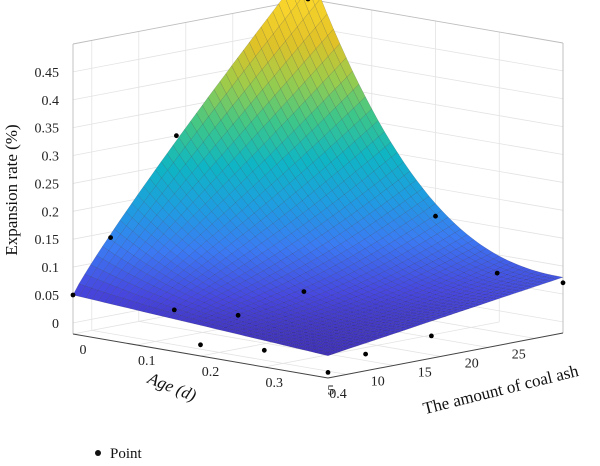 The height and width of the screenshot is (466, 600). What do you see at coordinates (330, 390) in the screenshot?
I see `y-tick-label: 5` at bounding box center [330, 390].